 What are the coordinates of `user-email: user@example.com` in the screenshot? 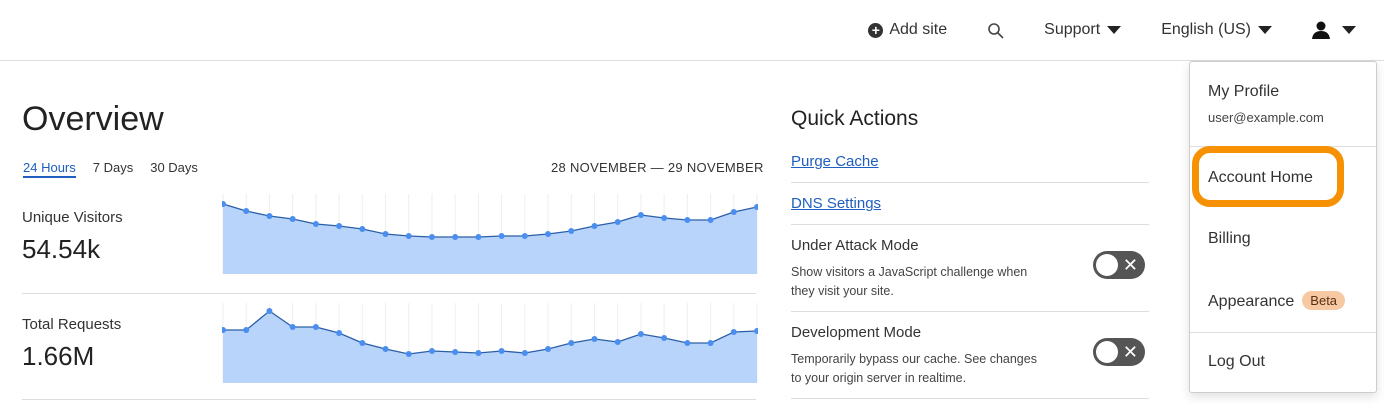 It's located at (1266, 117).